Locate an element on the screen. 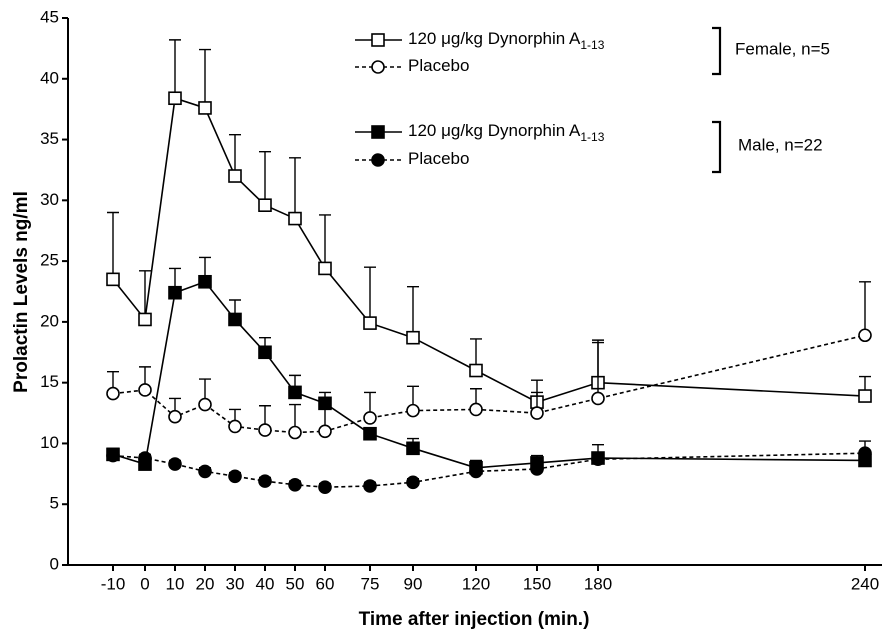 This screenshot has width=889, height=637. y-tick-label: 40 is located at coordinates (49, 77).